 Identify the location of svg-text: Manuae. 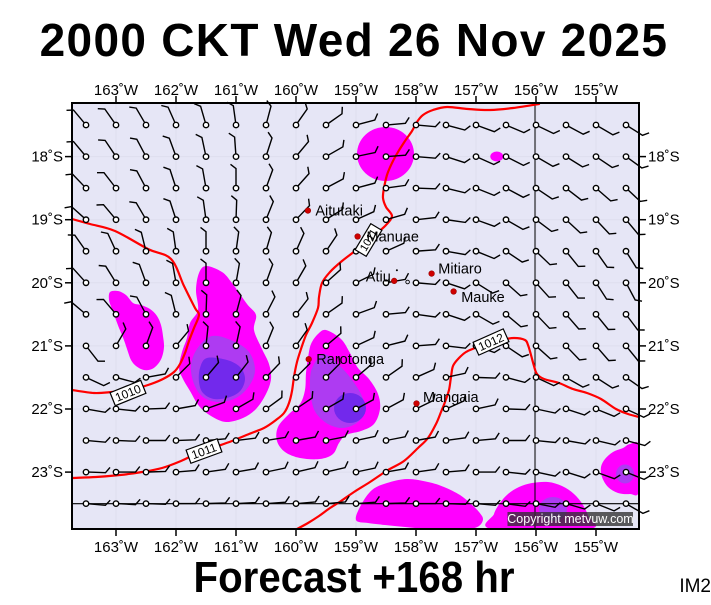
(393, 238).